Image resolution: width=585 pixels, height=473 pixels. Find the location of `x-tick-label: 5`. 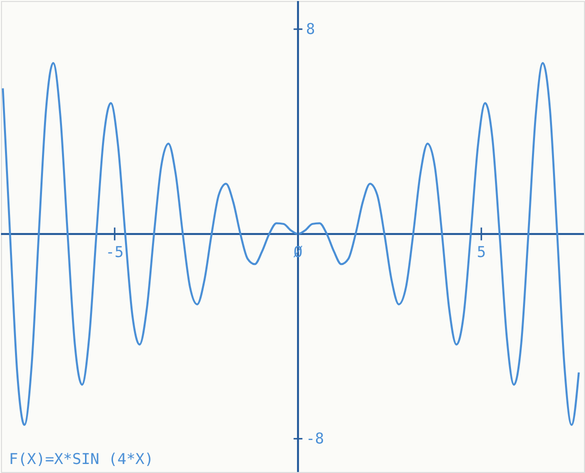

x-tick-label: 5 is located at coordinates (481, 251).